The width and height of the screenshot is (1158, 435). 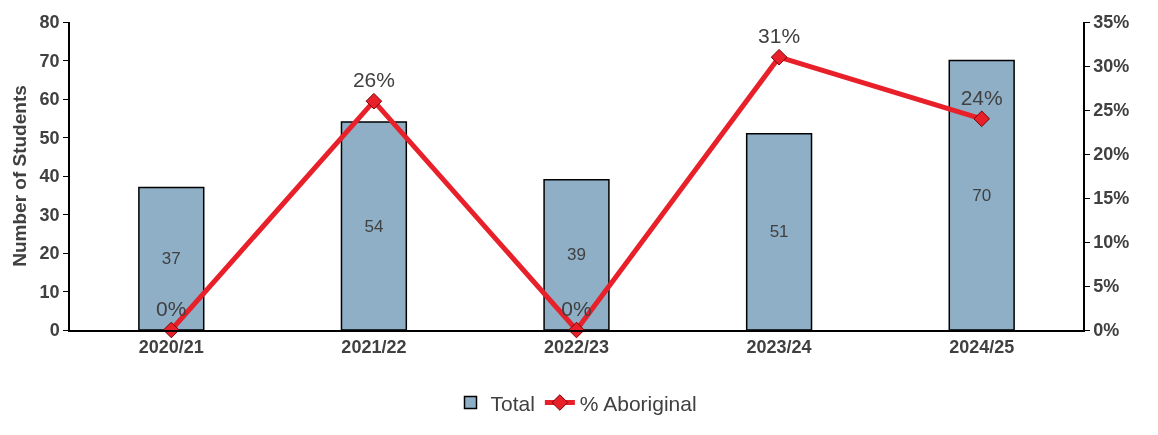 What do you see at coordinates (171, 347) in the screenshot?
I see `x-tick-label: 2020/21` at bounding box center [171, 347].